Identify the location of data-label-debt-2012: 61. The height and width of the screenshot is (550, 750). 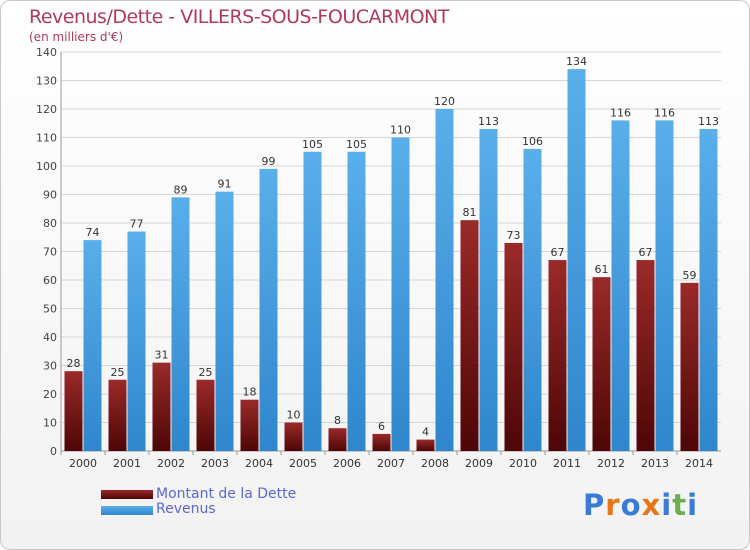
(602, 269).